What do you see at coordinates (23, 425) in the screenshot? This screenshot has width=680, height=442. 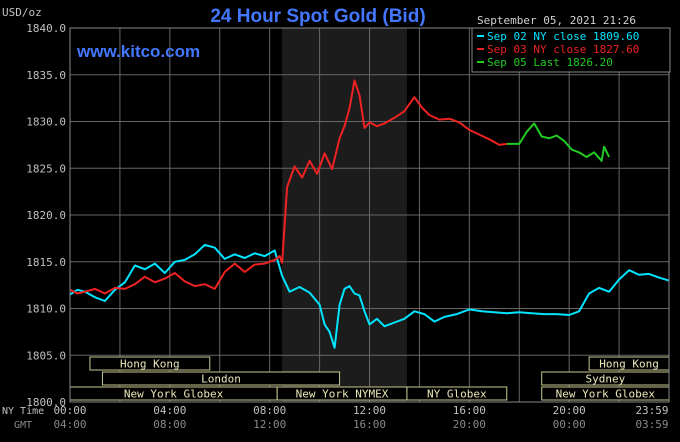 I see `gmt-row-label: GMT` at bounding box center [23, 425].